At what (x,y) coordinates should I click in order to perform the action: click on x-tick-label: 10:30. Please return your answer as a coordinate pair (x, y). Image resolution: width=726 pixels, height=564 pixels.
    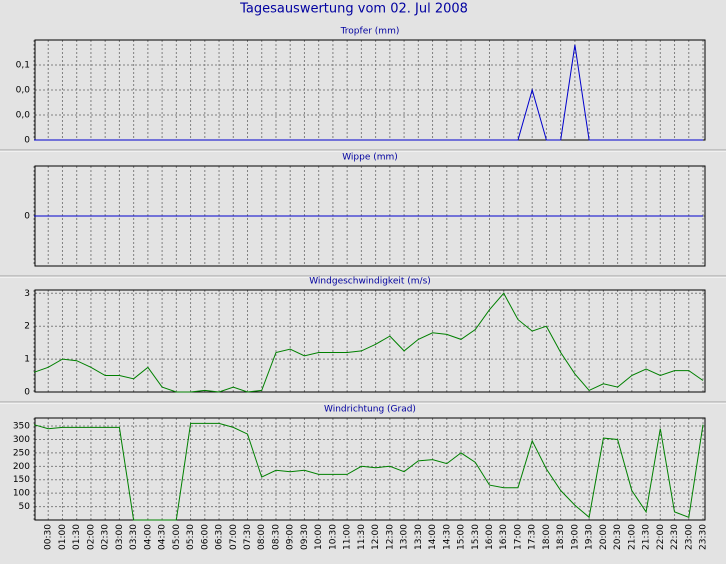
    Looking at the image, I should click on (333, 537).